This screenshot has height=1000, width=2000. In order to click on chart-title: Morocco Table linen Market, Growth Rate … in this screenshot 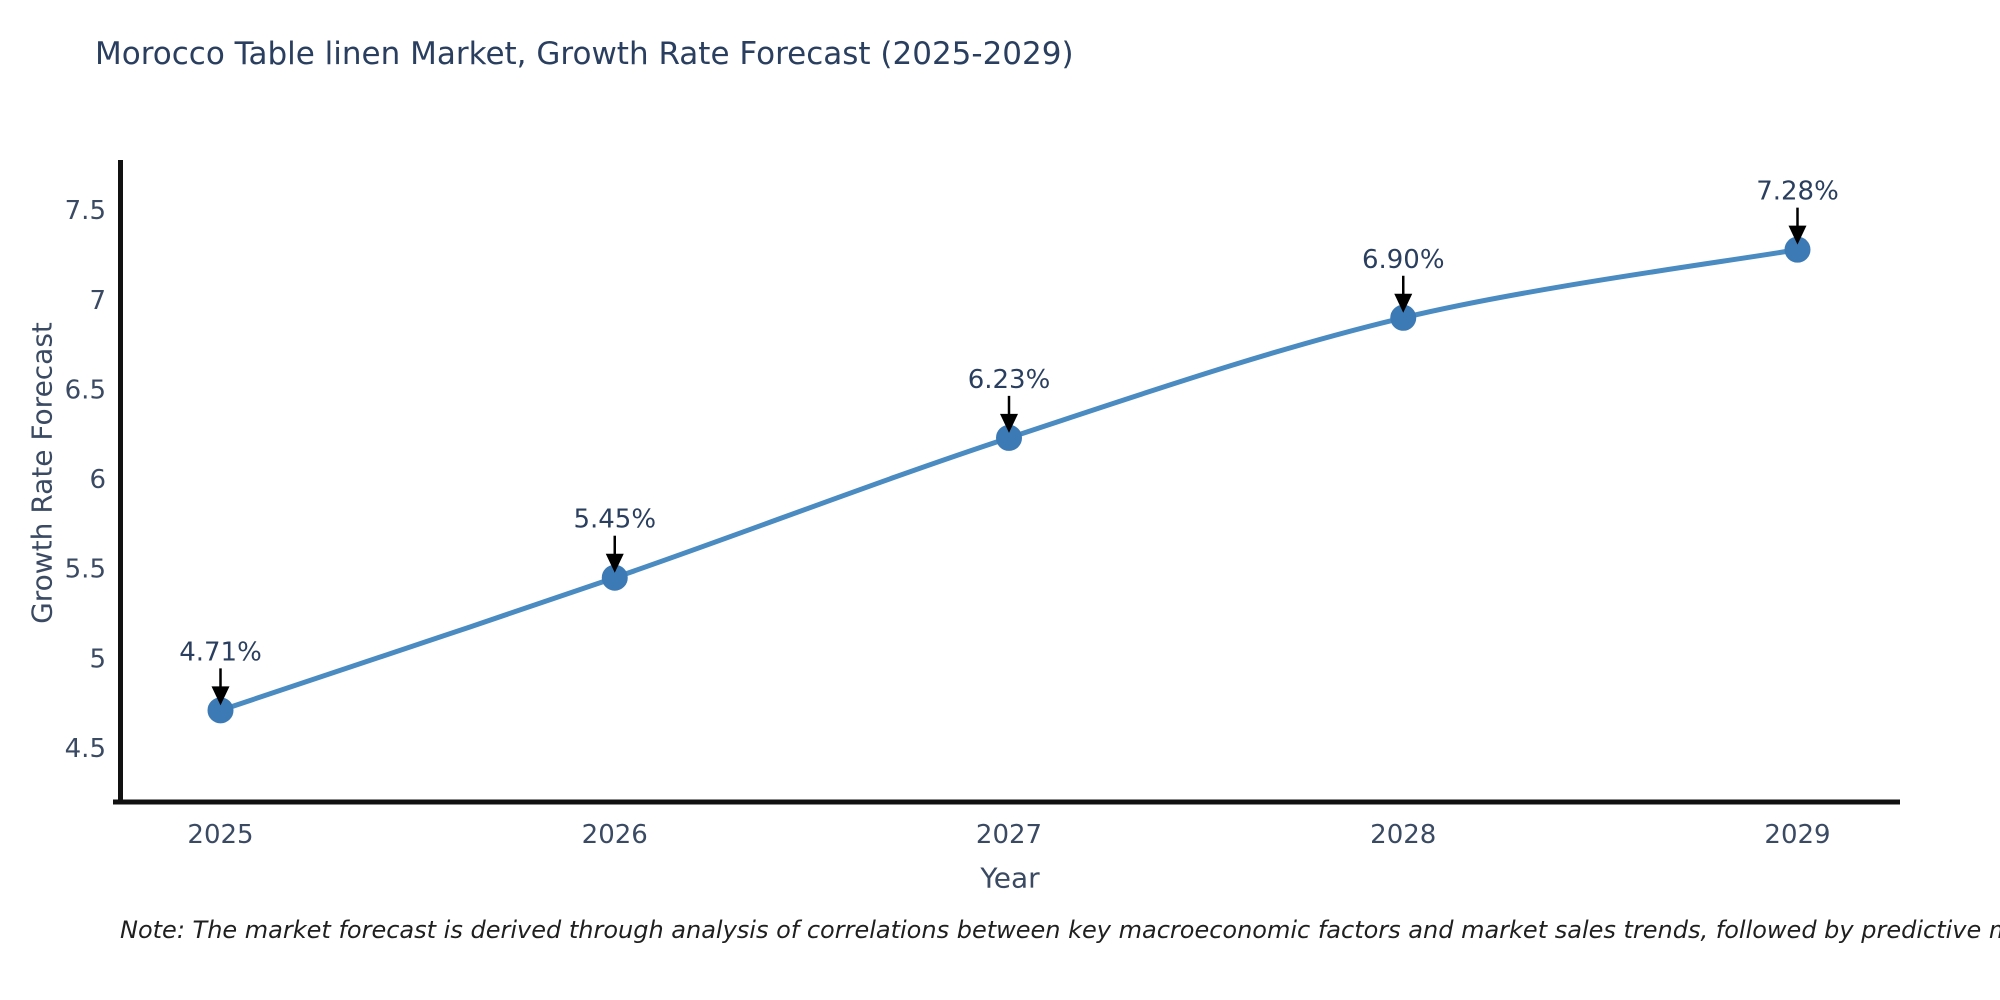, I will do `click(584, 54)`.